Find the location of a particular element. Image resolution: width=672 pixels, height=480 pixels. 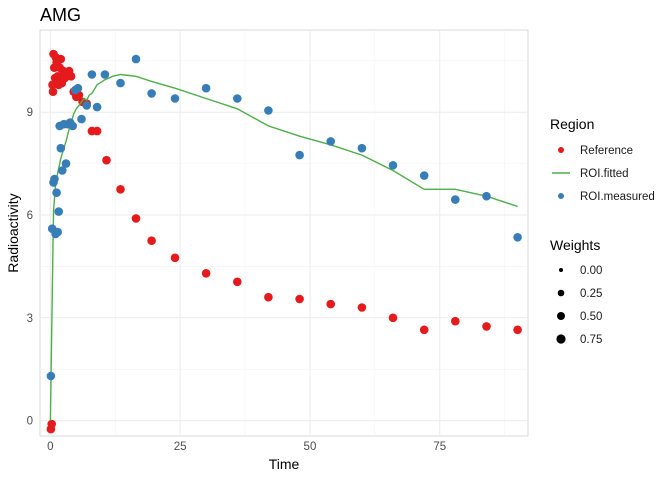

x-axis-title: Time is located at coordinates (284, 464).